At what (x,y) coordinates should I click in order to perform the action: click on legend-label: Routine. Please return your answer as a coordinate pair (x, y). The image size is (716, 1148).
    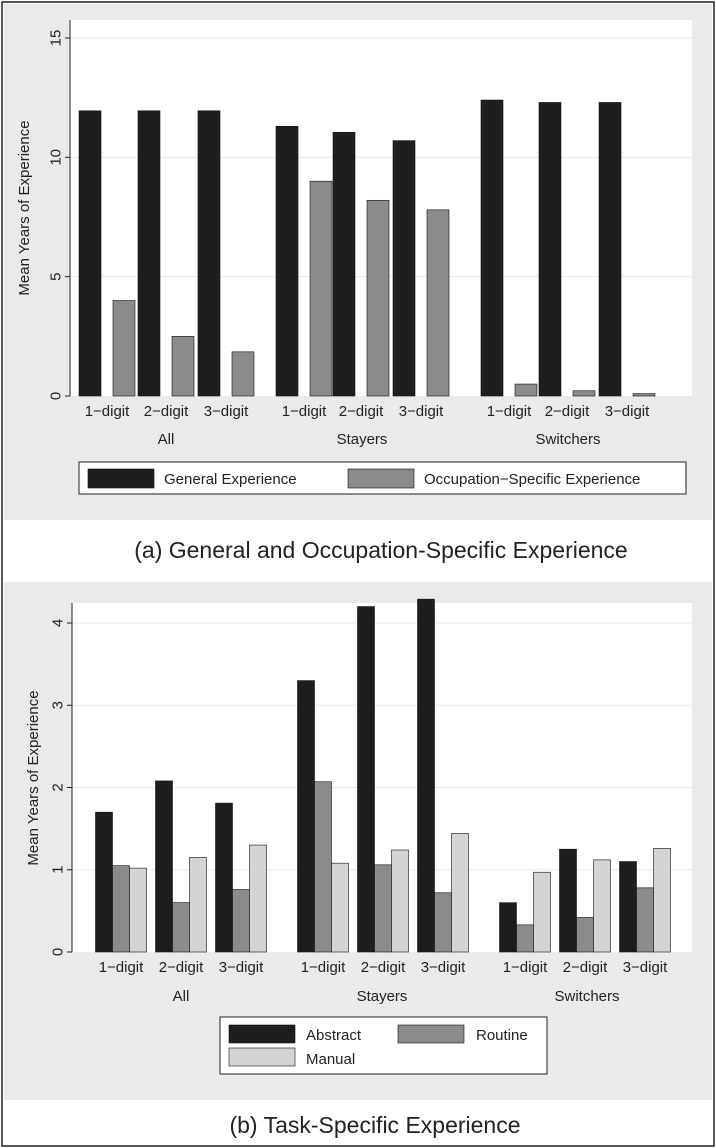
    Looking at the image, I should click on (502, 1035).